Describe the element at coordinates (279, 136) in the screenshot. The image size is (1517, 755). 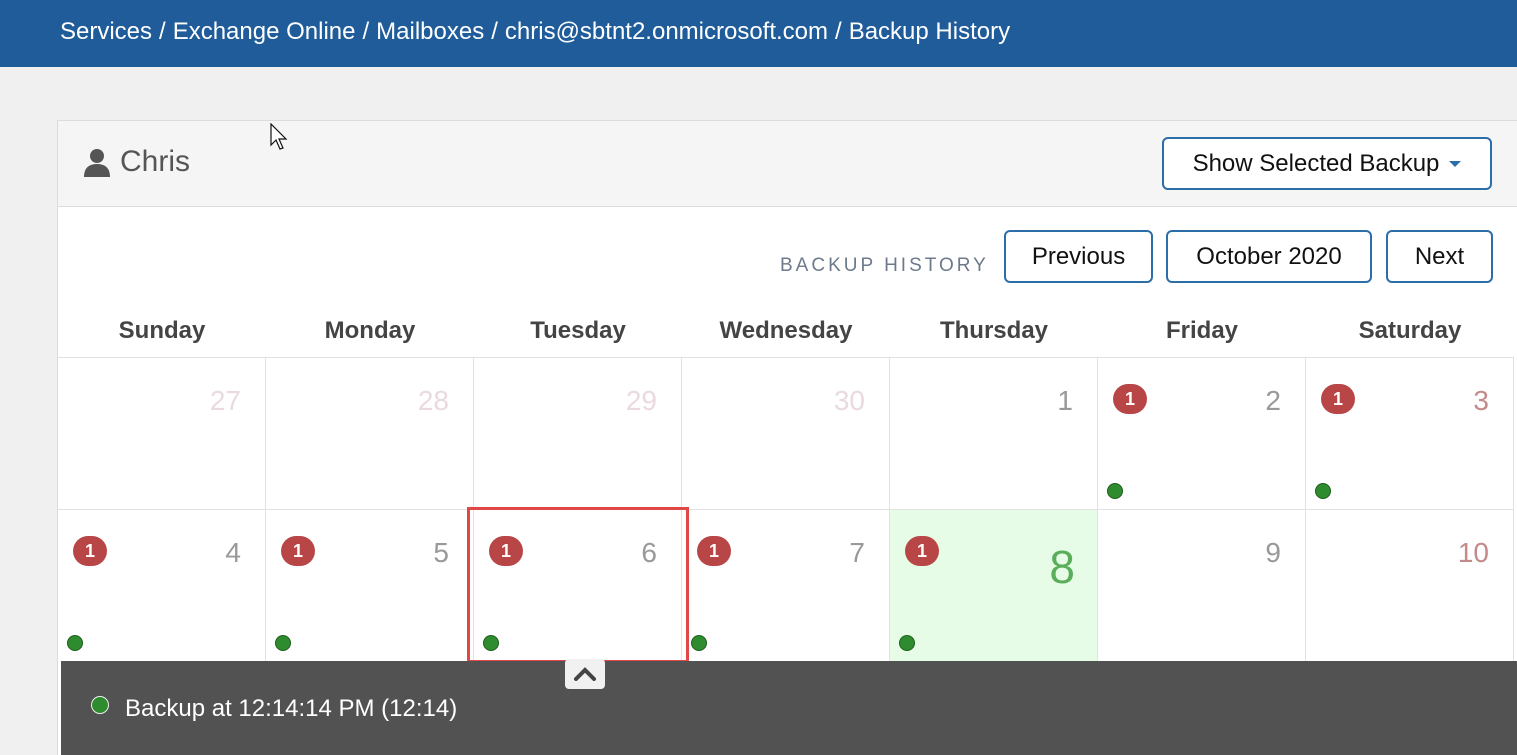
I see `mouse-cursor-icon` at that location.